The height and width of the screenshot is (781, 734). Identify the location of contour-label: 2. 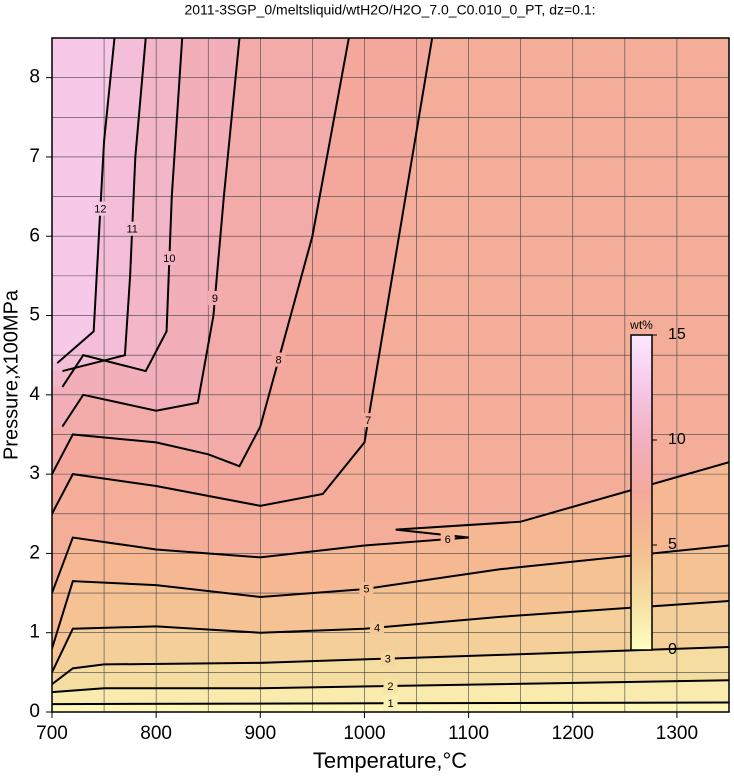
(390, 687).